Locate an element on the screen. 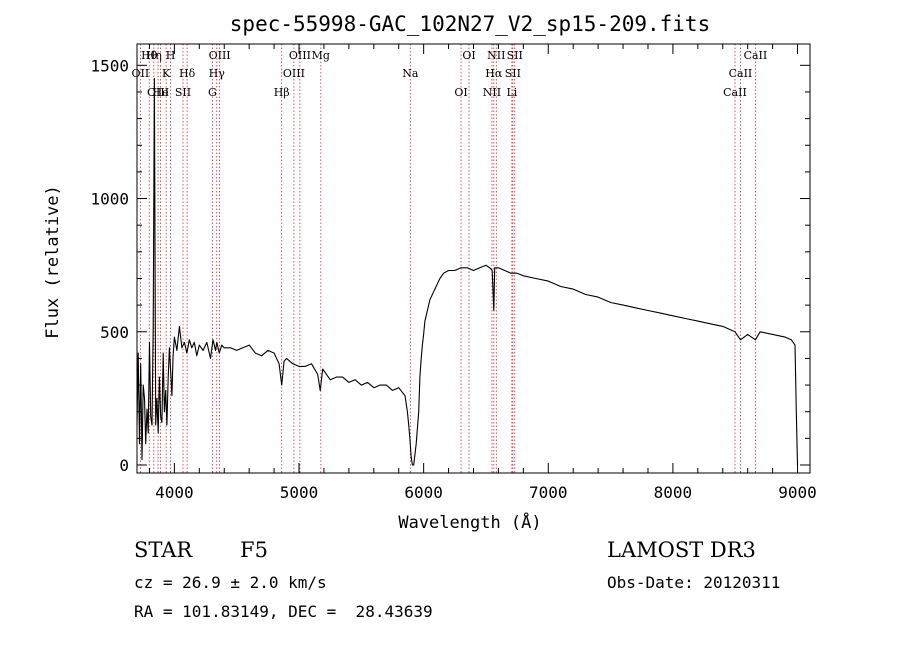 The height and width of the screenshot is (649, 900). line-label: Hα is located at coordinates (494, 73).